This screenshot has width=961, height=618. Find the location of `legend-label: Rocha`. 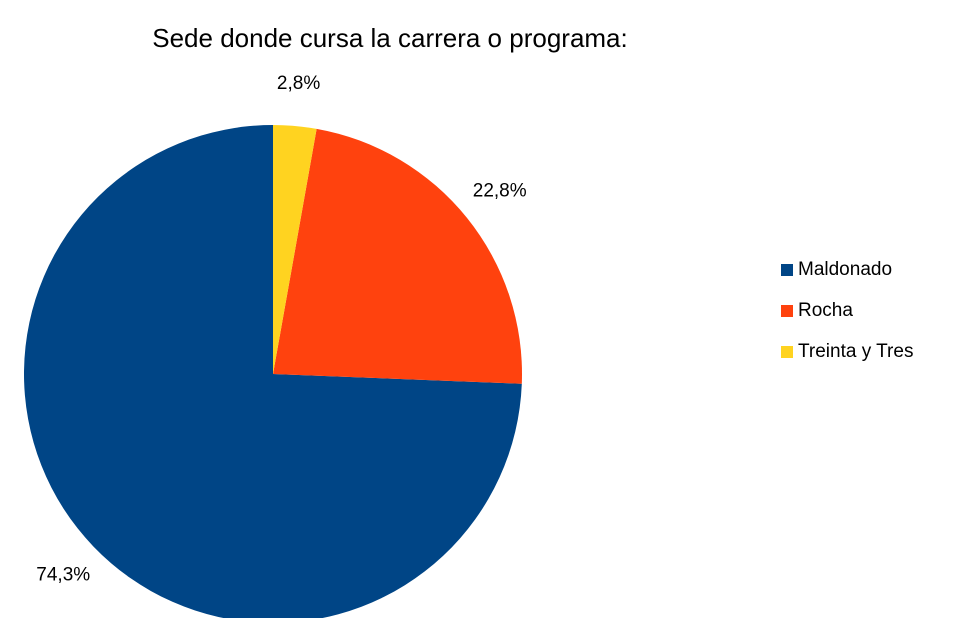

legend-label: Rocha is located at coordinates (825, 310).